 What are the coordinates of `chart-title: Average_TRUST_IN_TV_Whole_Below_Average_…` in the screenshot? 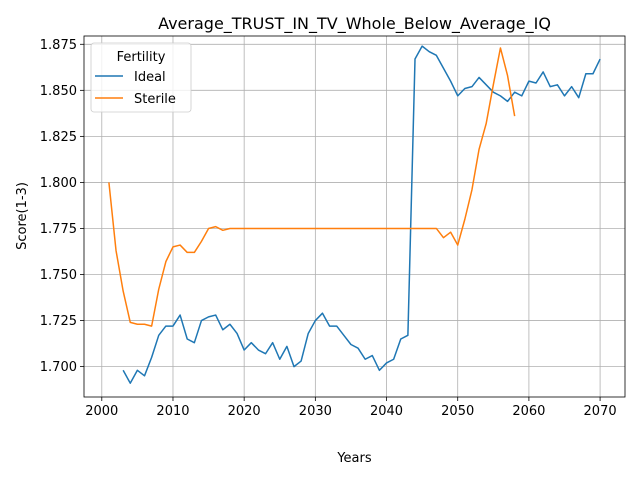 It's located at (354, 24).